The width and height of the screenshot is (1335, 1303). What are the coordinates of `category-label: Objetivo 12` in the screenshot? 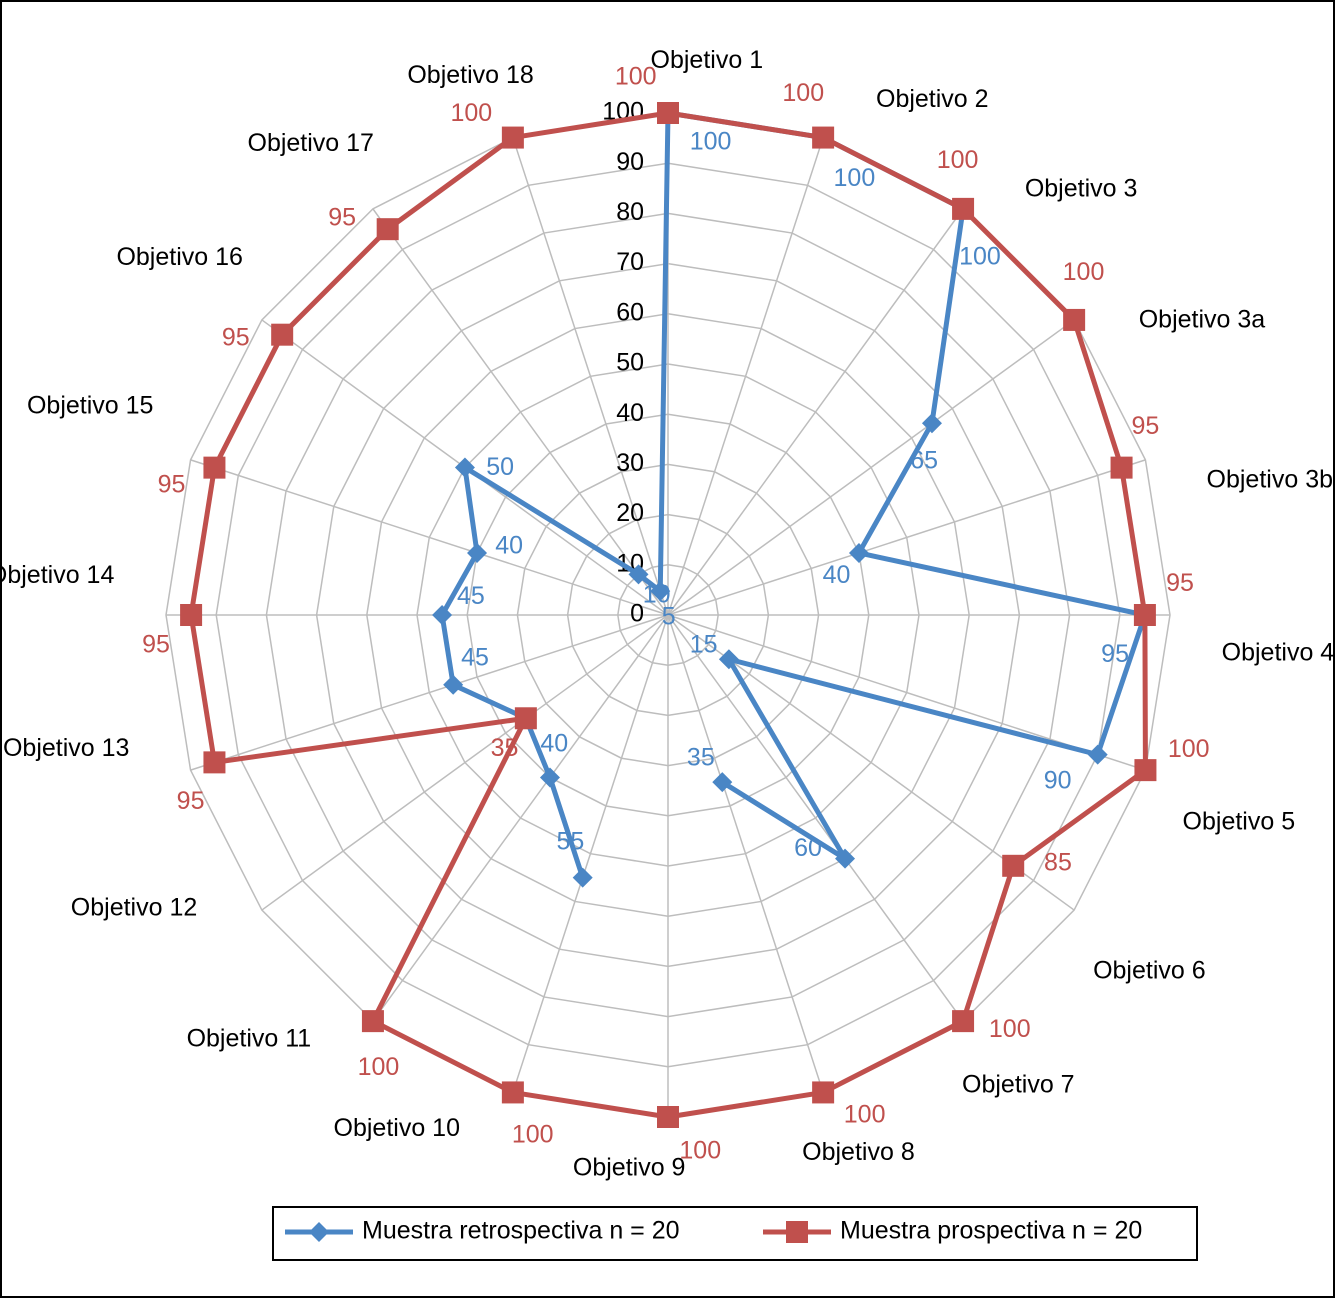 It's located at (134, 908).